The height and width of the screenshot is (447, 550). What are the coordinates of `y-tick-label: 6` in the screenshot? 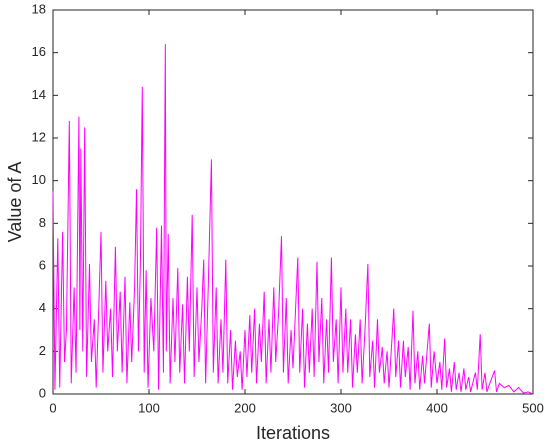 It's located at (42, 264).